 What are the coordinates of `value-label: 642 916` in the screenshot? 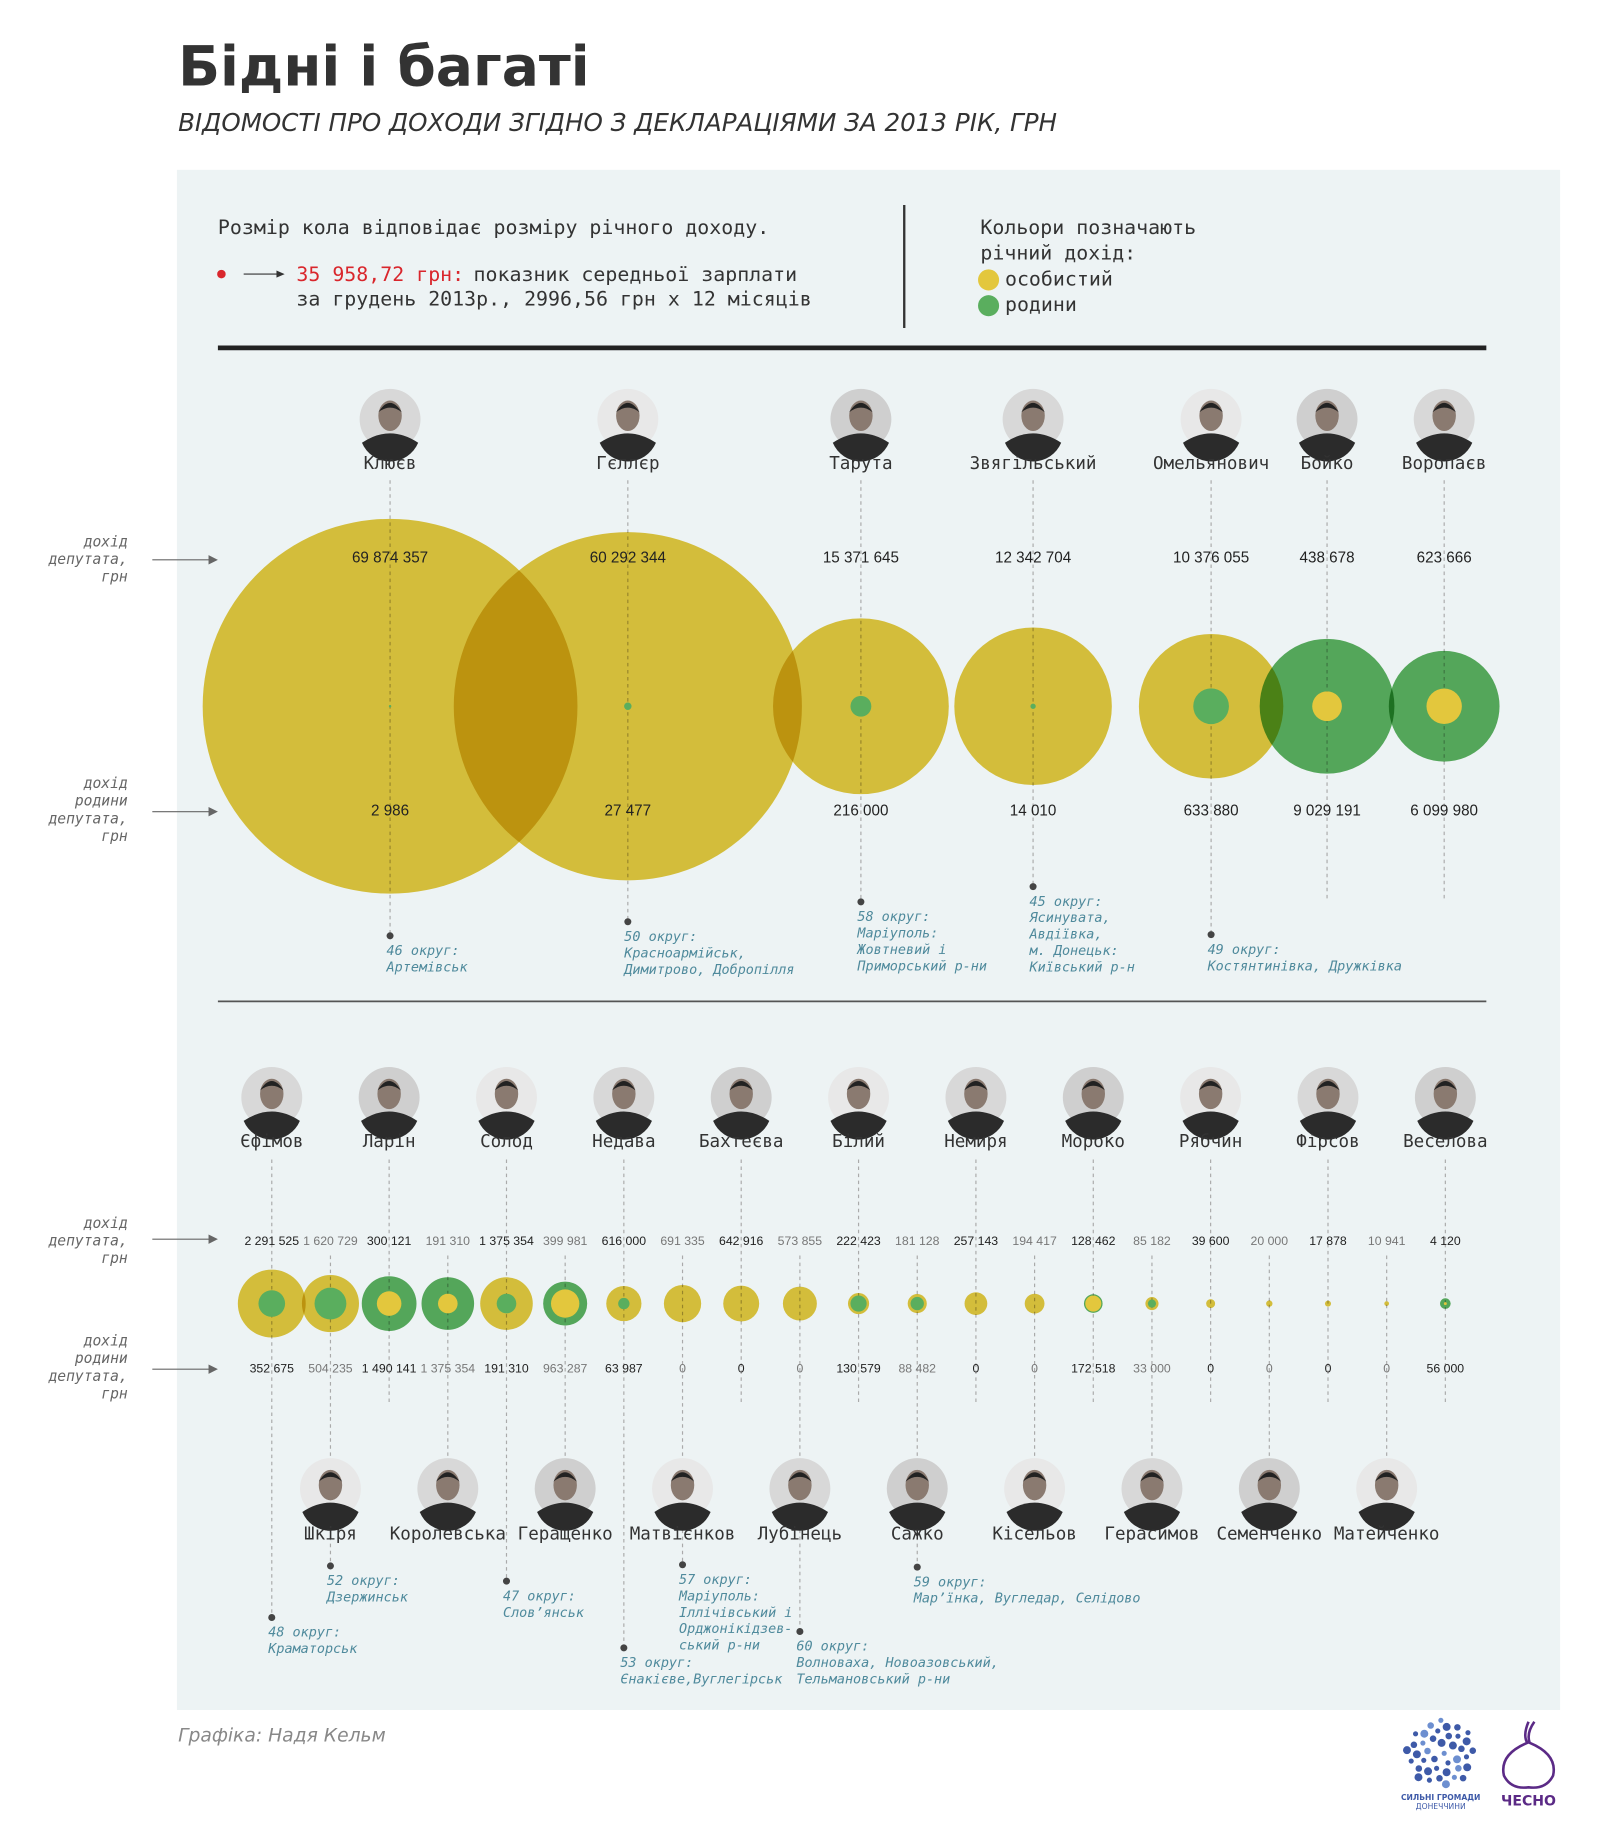 It's located at (741, 1241).